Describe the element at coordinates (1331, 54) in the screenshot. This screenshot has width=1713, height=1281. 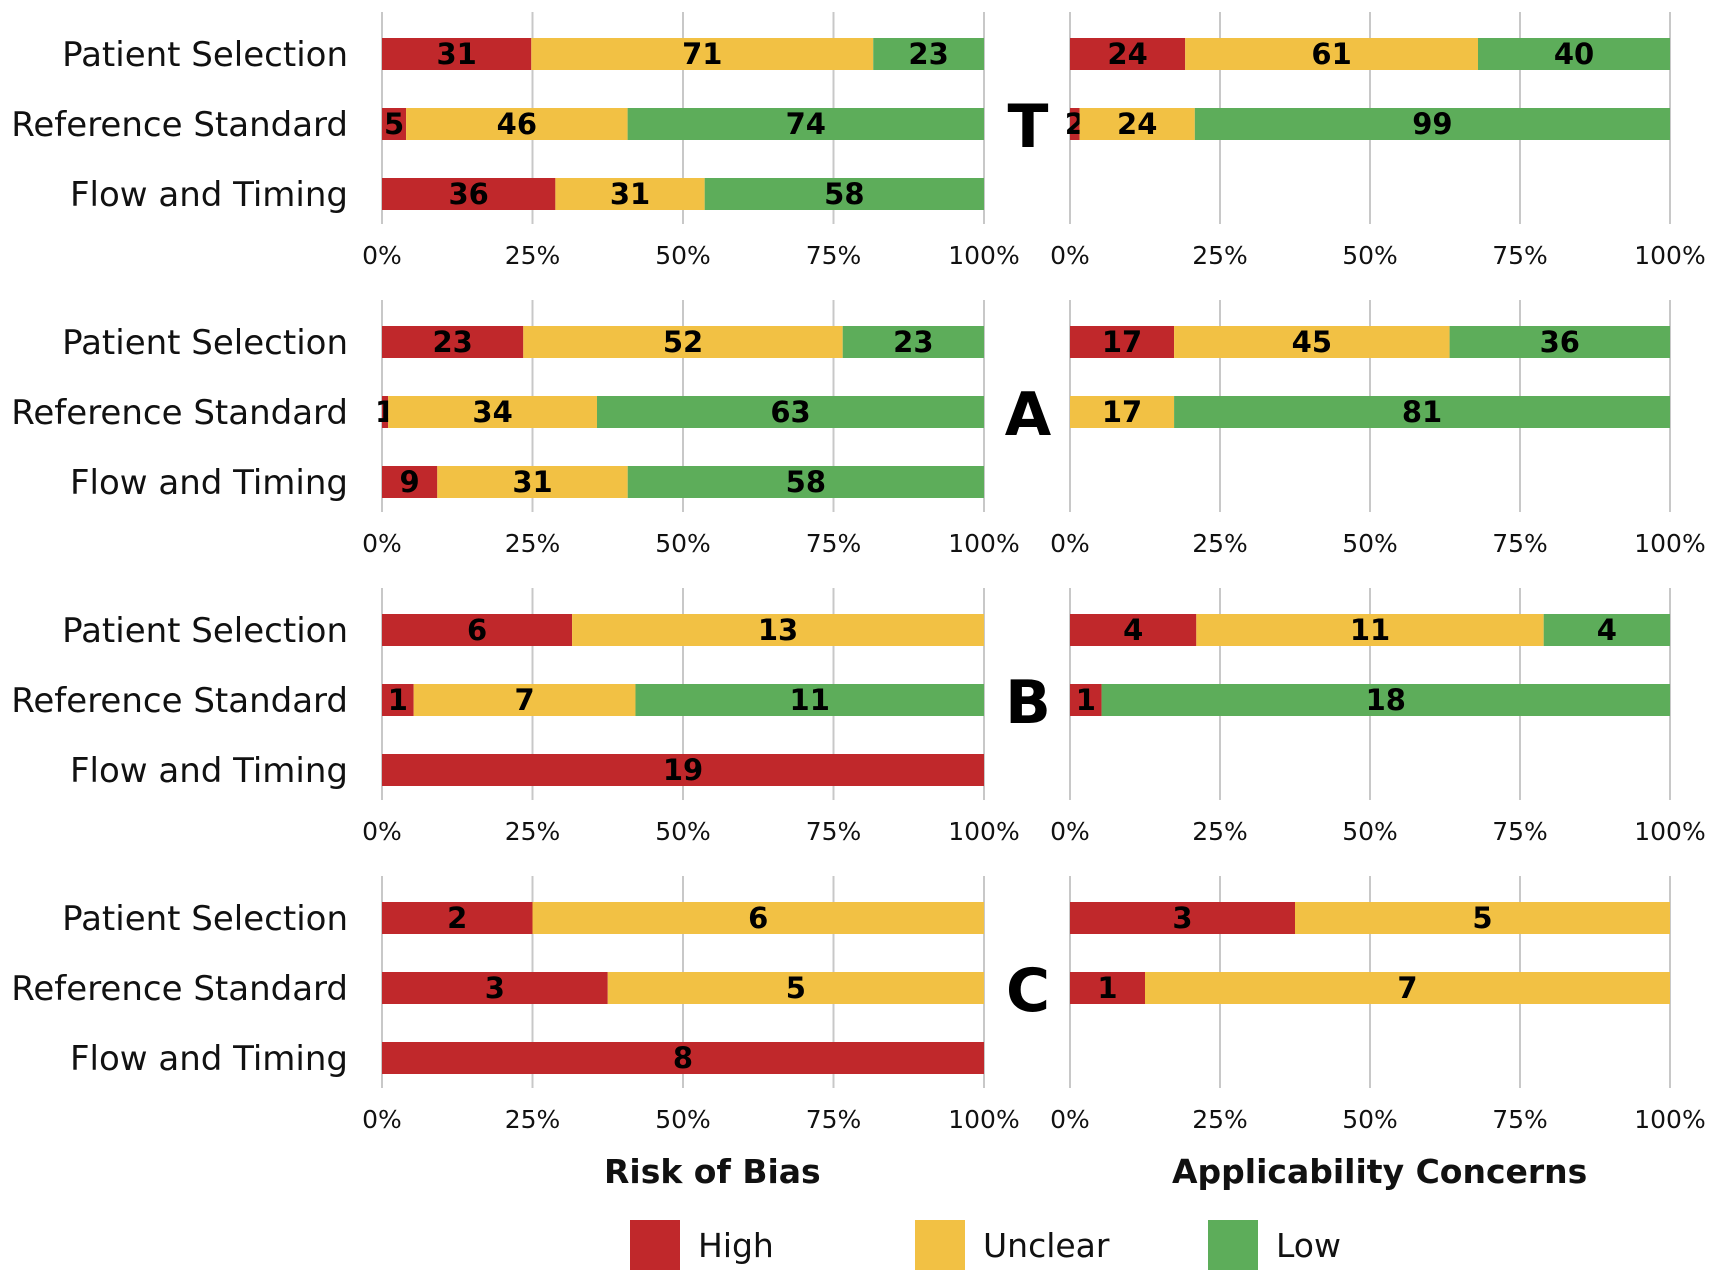
I see `bar-segment-t-applicability-patient-selection-unclear` at that location.